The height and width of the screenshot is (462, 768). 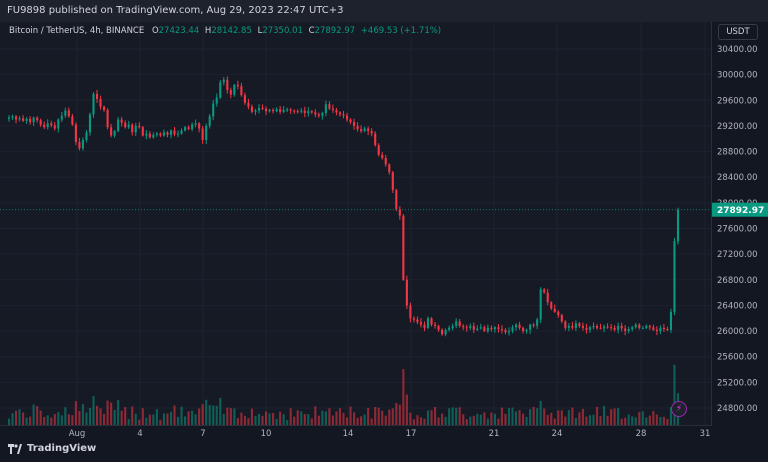 I want to click on legend-close: 27892.97, so click(x=335, y=31).